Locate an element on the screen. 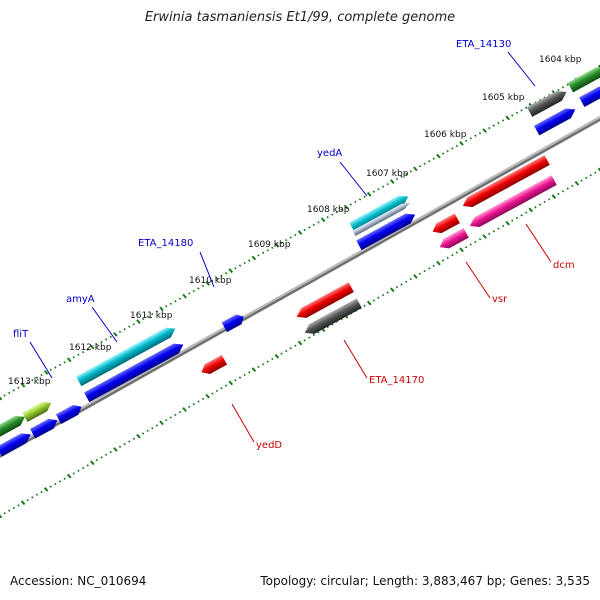  gene-eta14180-shape is located at coordinates (232, 323).